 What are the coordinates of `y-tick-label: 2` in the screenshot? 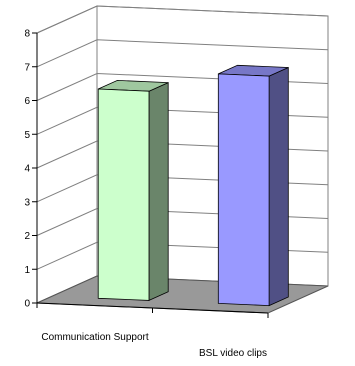 It's located at (27, 236).